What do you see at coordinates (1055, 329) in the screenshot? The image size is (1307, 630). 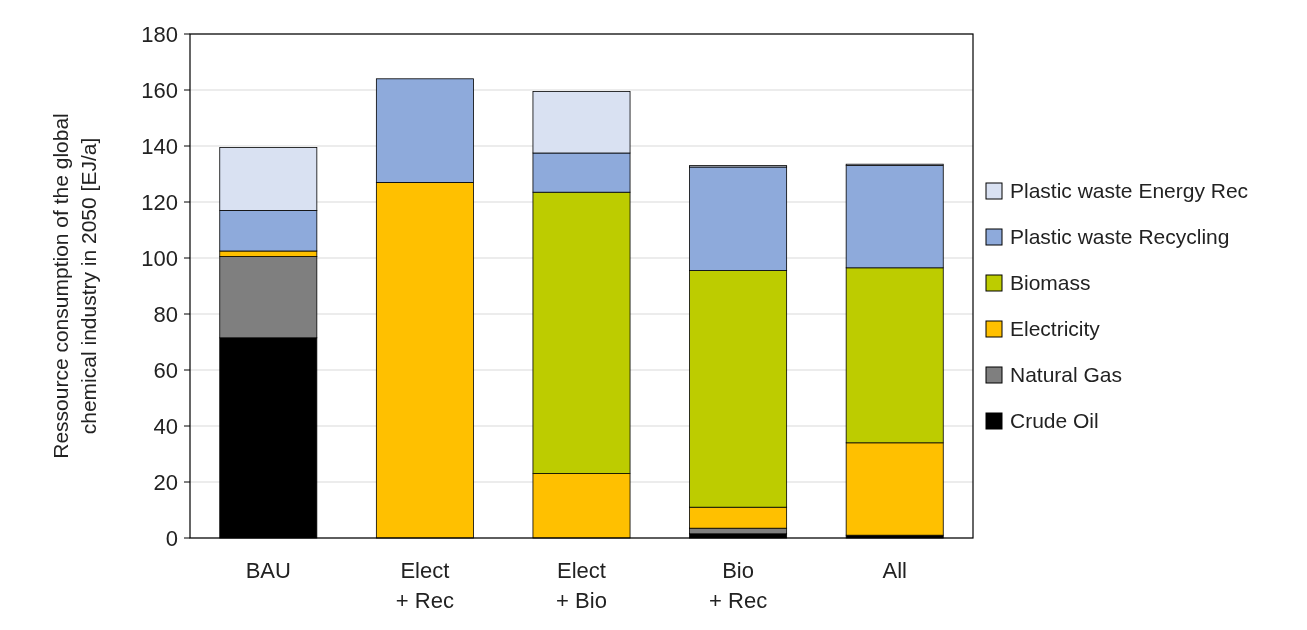 I see `legend-label: Electricity` at bounding box center [1055, 329].